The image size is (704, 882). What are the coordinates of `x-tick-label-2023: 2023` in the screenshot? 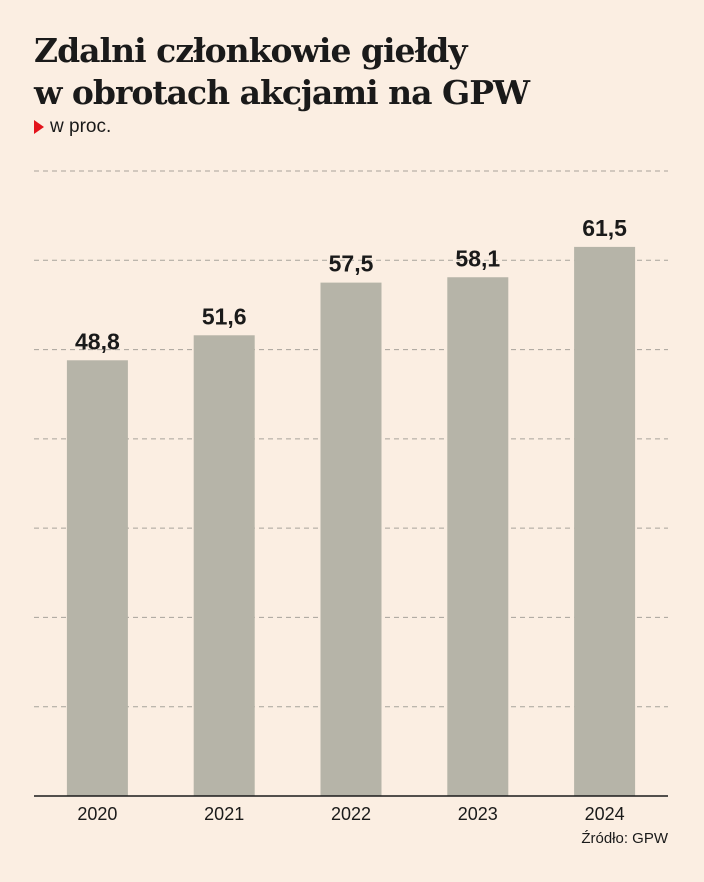 It's located at (478, 814).